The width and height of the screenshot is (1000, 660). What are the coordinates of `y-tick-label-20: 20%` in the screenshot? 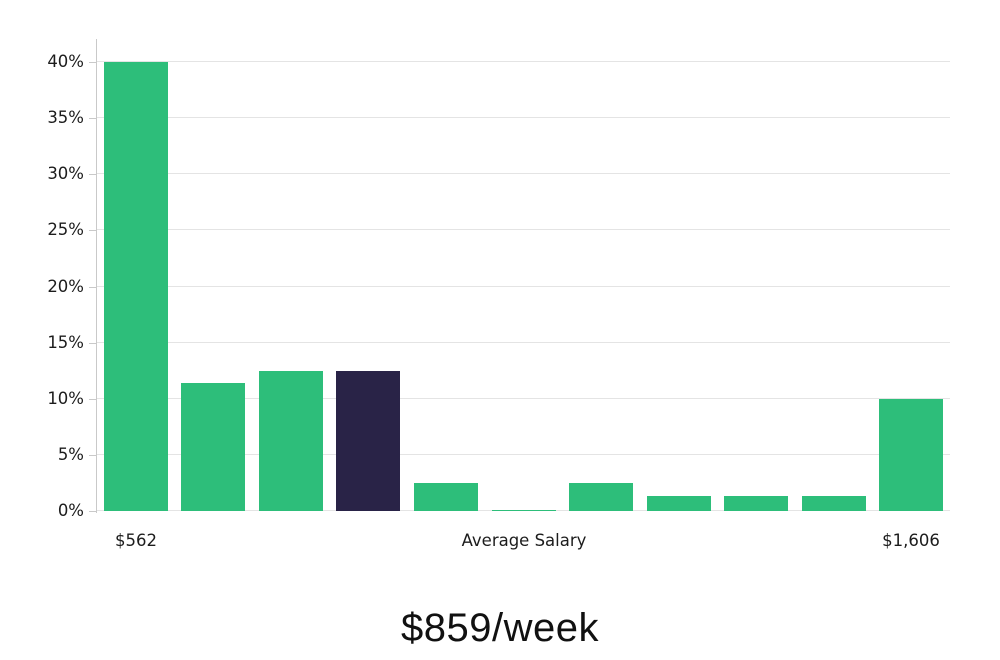 It's located at (65, 286).